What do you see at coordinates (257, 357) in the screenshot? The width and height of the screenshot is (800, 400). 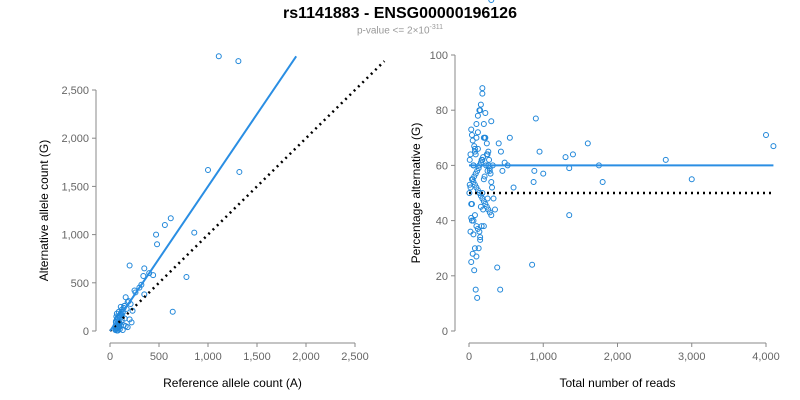 I see `left-x-tick-label: 1,500` at bounding box center [257, 357].